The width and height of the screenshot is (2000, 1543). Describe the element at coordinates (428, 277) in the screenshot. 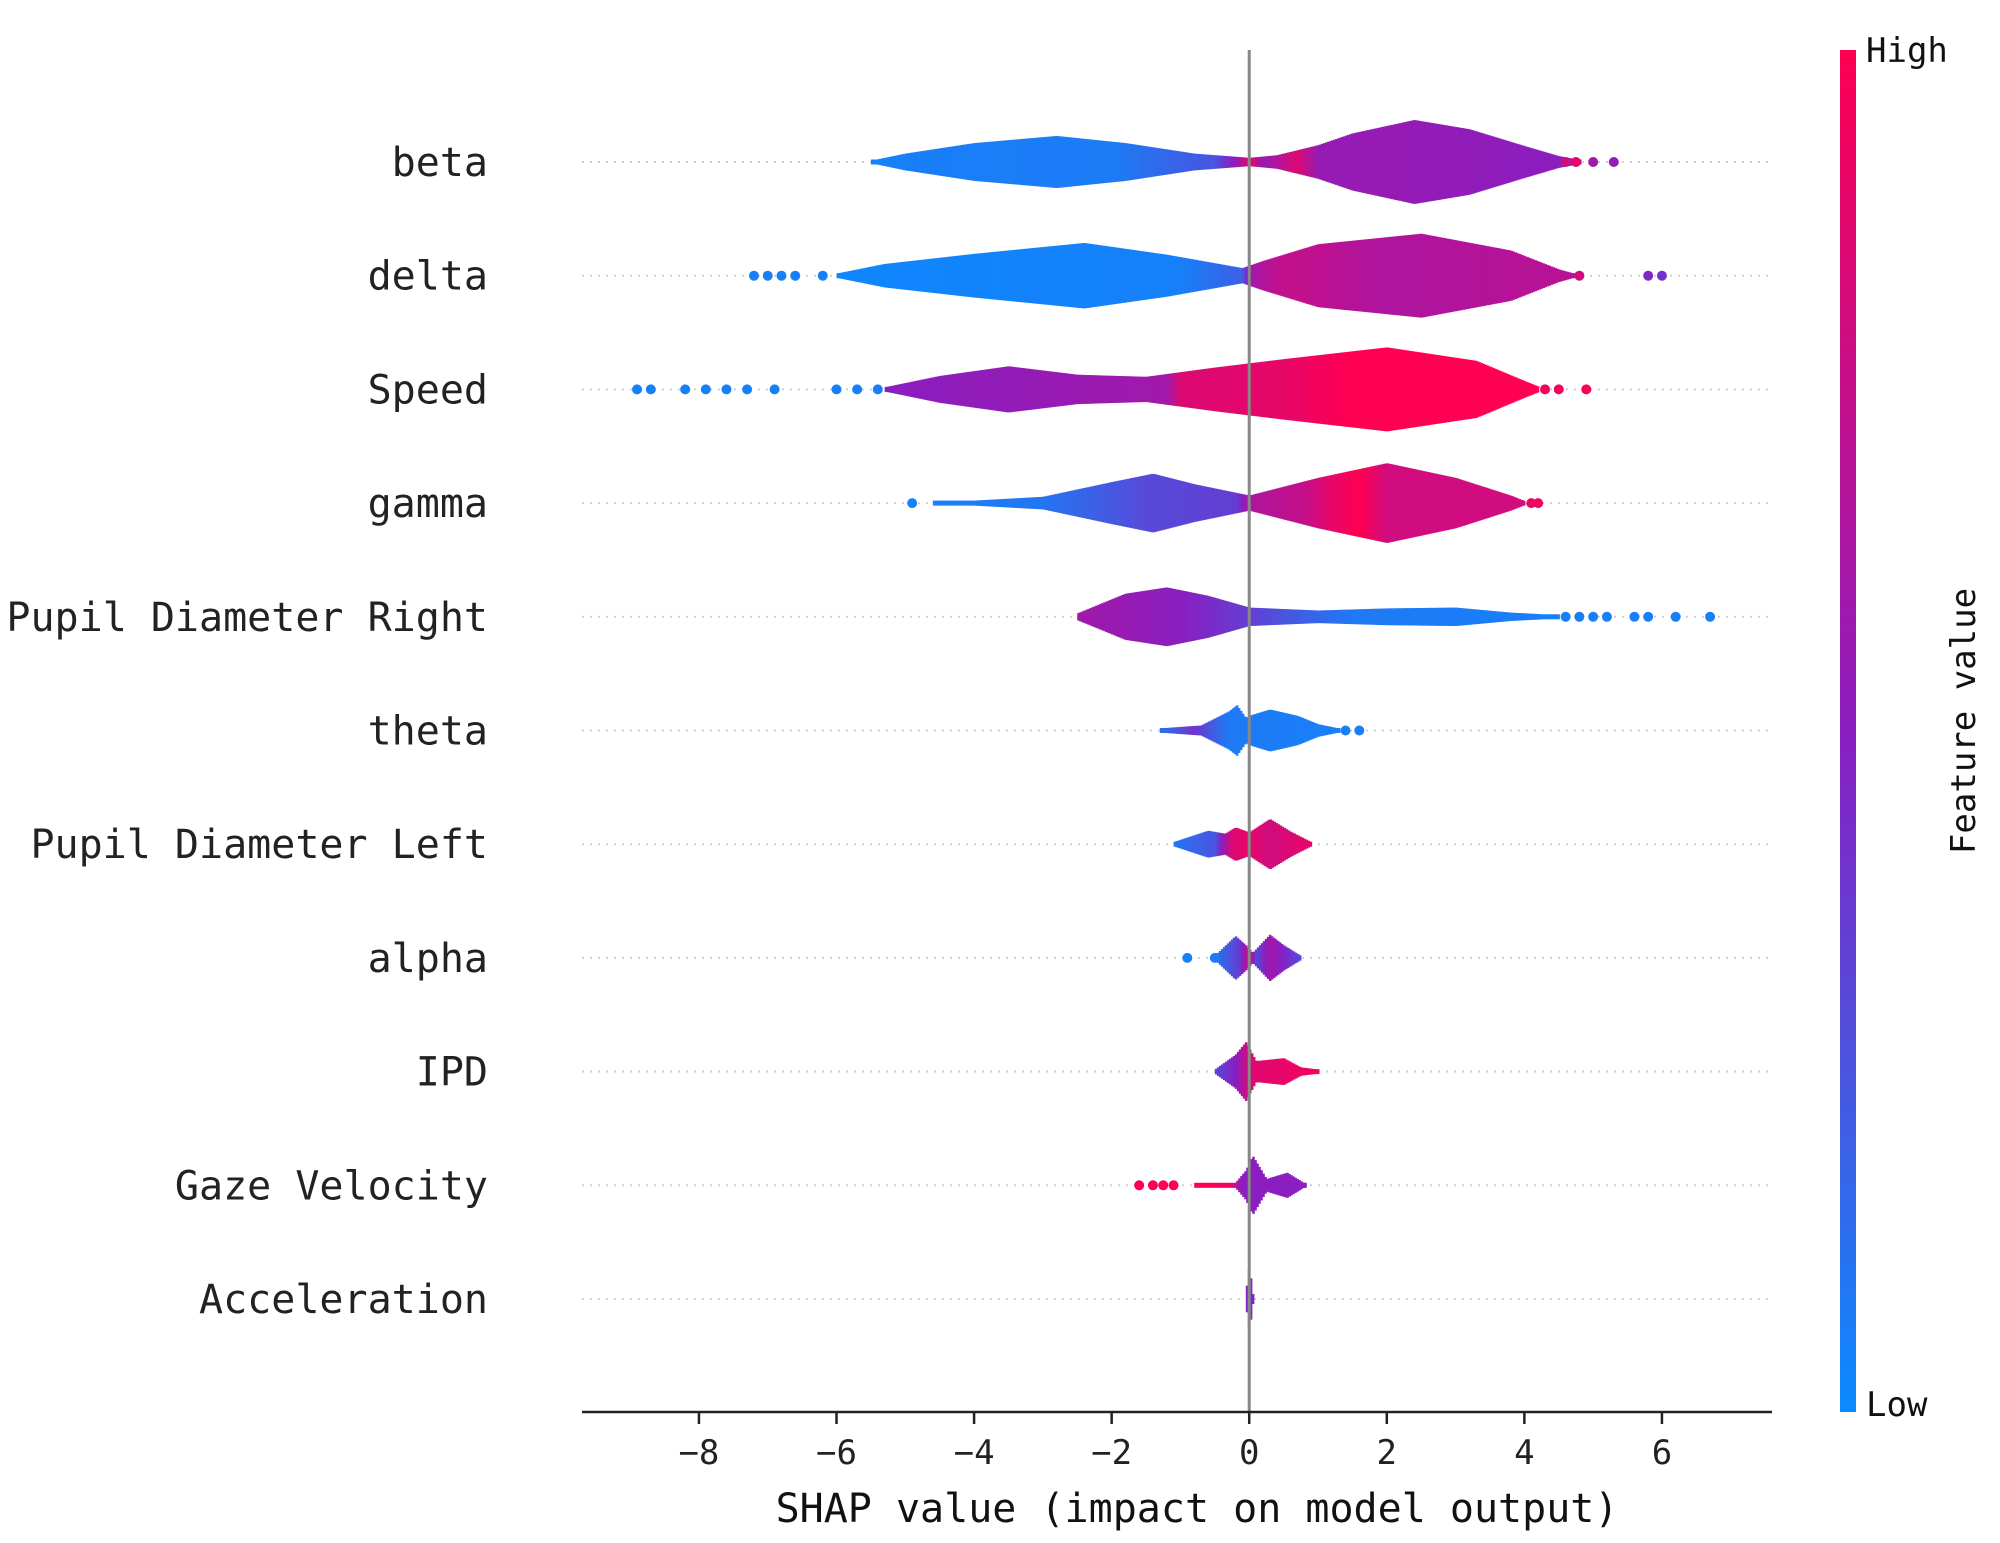

I see `feature-label: delta` at that location.